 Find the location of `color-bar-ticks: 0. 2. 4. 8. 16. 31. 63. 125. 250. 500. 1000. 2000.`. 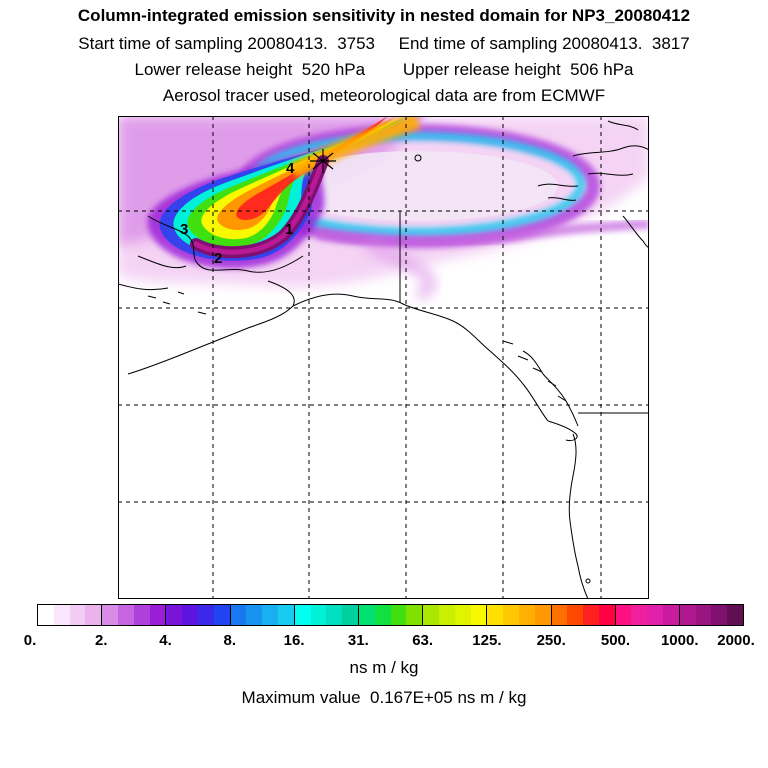

color-bar-ticks: 0. 2. 4. 8. 16. 31. 63. 125. 250. 500. 1000. 2000. is located at coordinates (384, 642).